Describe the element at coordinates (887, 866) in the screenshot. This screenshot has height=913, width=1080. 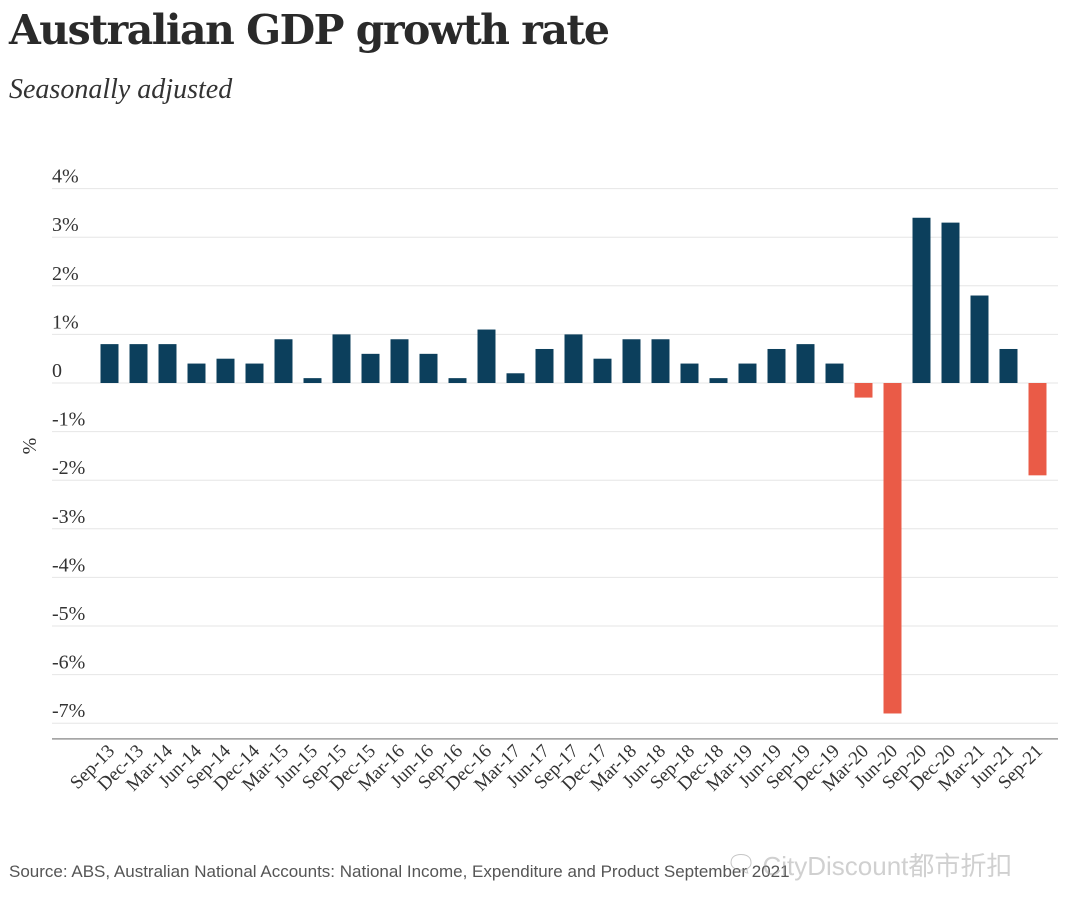
I see `watermark-text: CityDiscount都市折扣` at that location.